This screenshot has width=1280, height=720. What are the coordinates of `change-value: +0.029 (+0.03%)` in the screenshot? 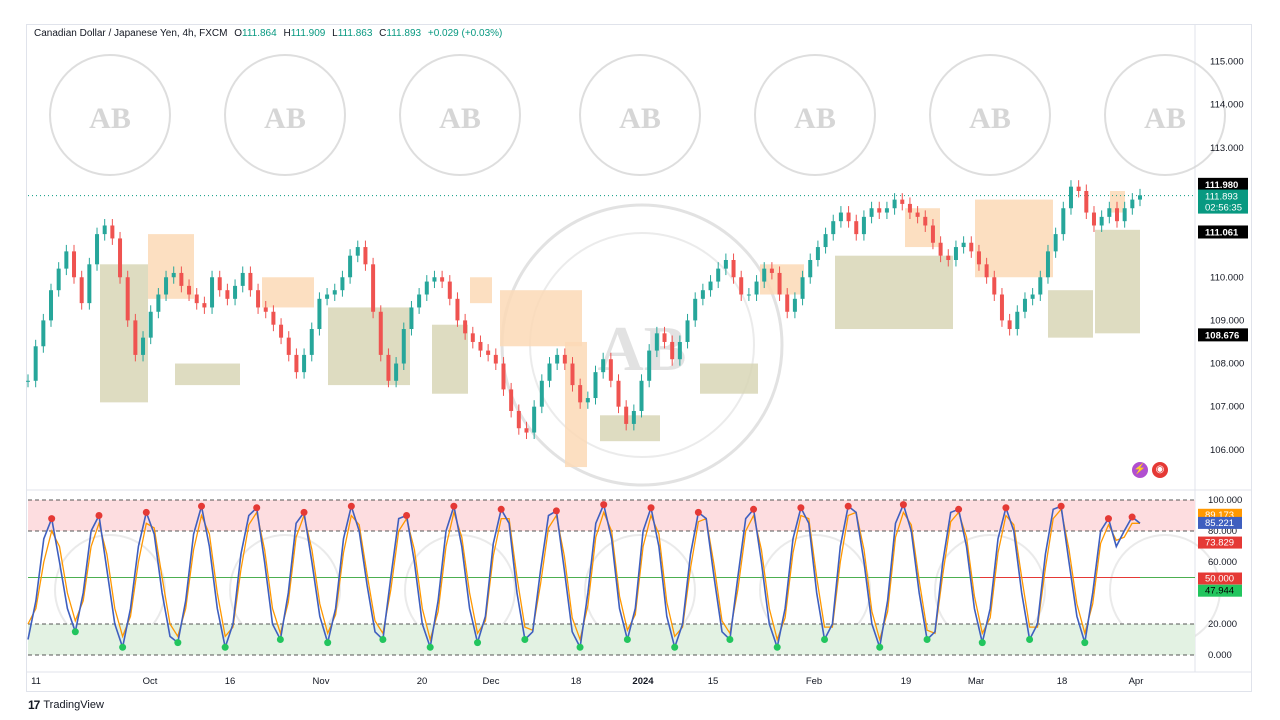 It's located at (465, 33).